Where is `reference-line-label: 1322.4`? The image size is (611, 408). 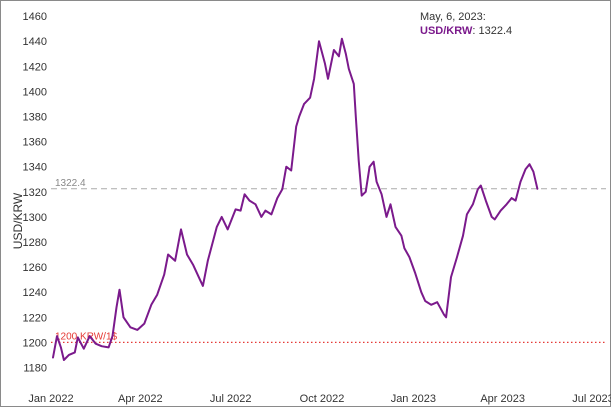 reference-line-label: 1322.4 is located at coordinates (70, 183).